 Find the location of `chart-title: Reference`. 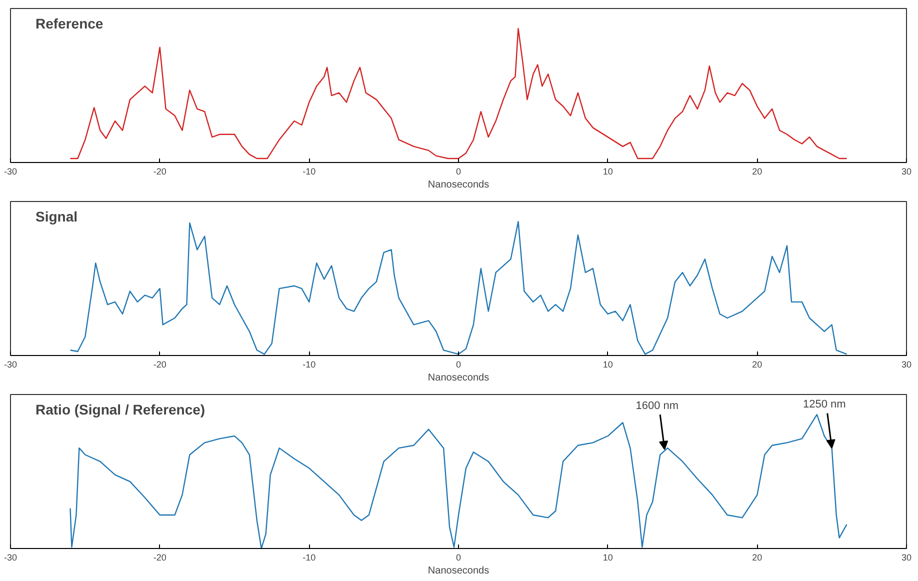

chart-title: Reference is located at coordinates (70, 24).